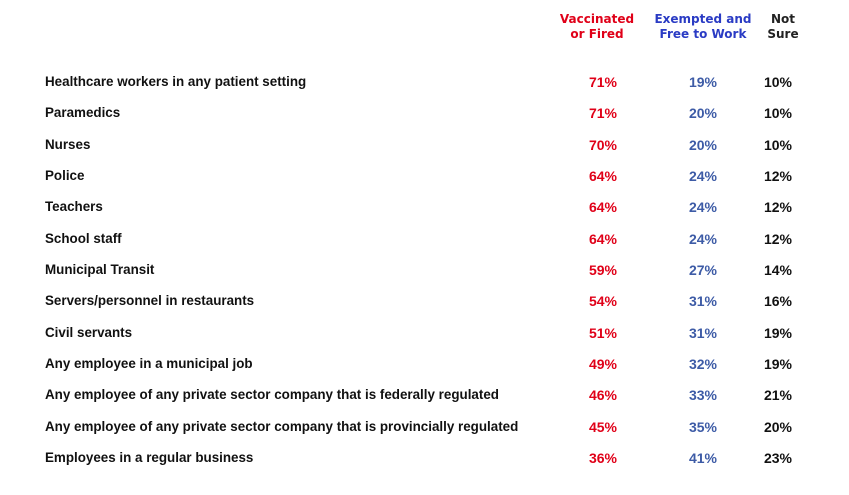  Describe the element at coordinates (703, 34) in the screenshot. I see `column-header: Free to Work` at that location.